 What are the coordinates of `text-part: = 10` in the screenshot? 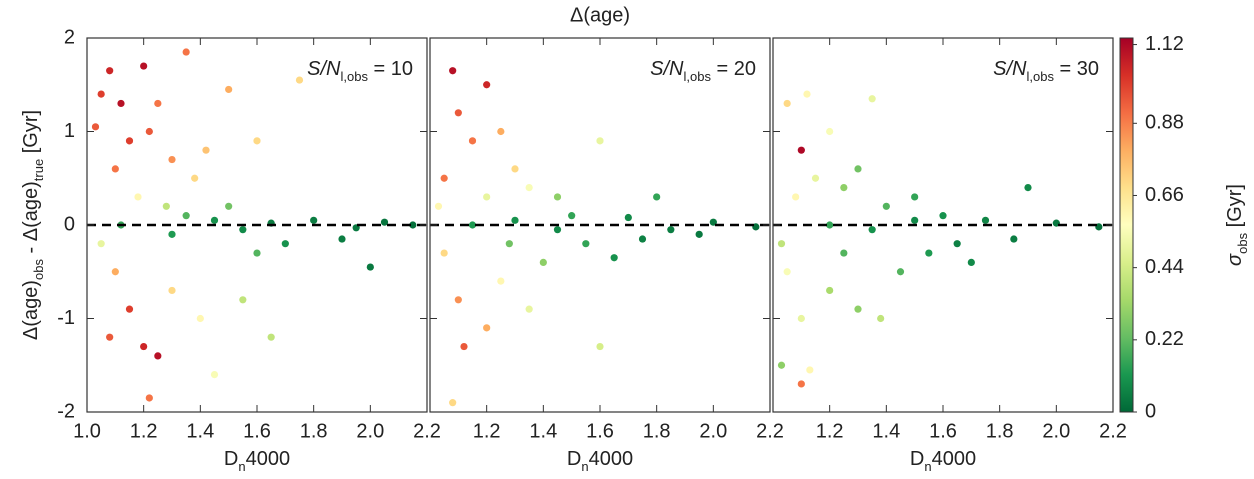 It's located at (390, 69).